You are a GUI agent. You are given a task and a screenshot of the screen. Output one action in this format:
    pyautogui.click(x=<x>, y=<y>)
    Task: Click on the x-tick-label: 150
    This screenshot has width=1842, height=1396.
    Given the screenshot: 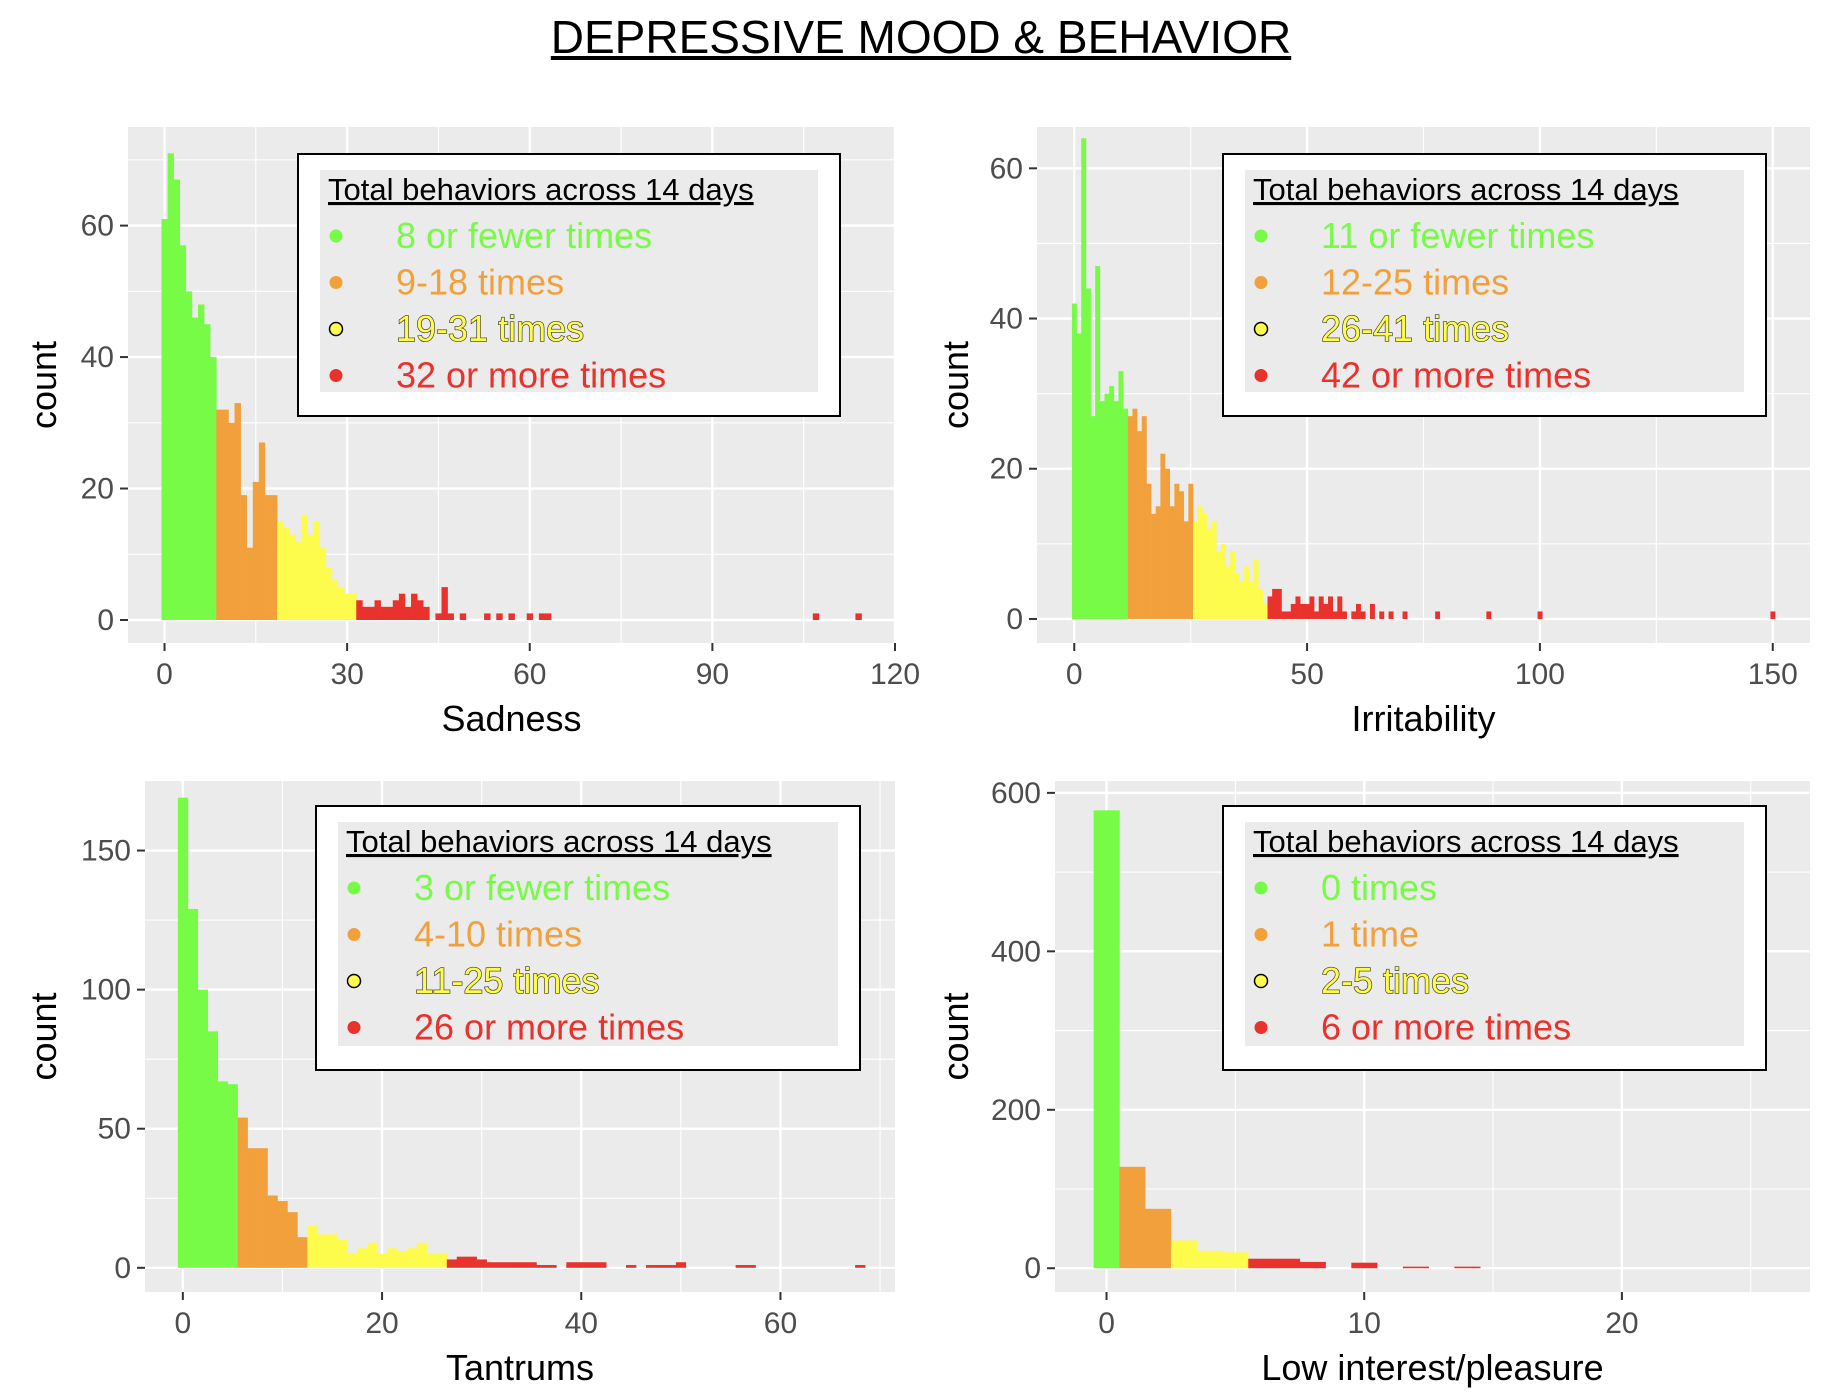 What is the action you would take?
    pyautogui.click(x=1773, y=674)
    